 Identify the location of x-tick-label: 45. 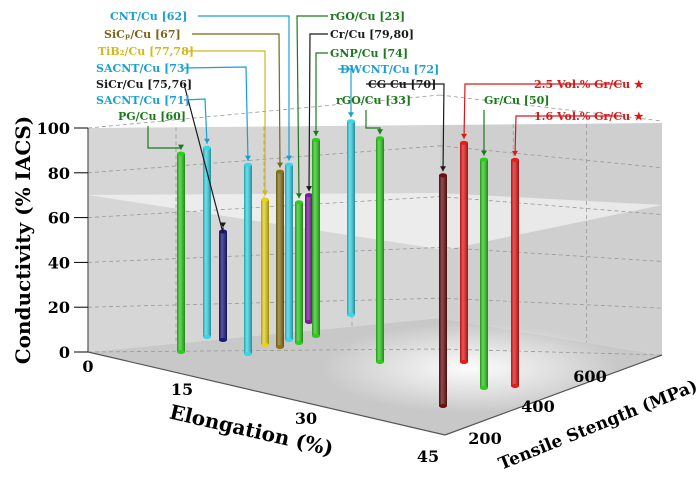
(428, 456).